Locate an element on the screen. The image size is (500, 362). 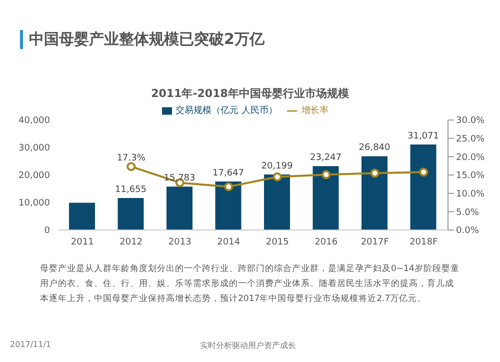
x-tick-label: 2015 is located at coordinates (277, 242).